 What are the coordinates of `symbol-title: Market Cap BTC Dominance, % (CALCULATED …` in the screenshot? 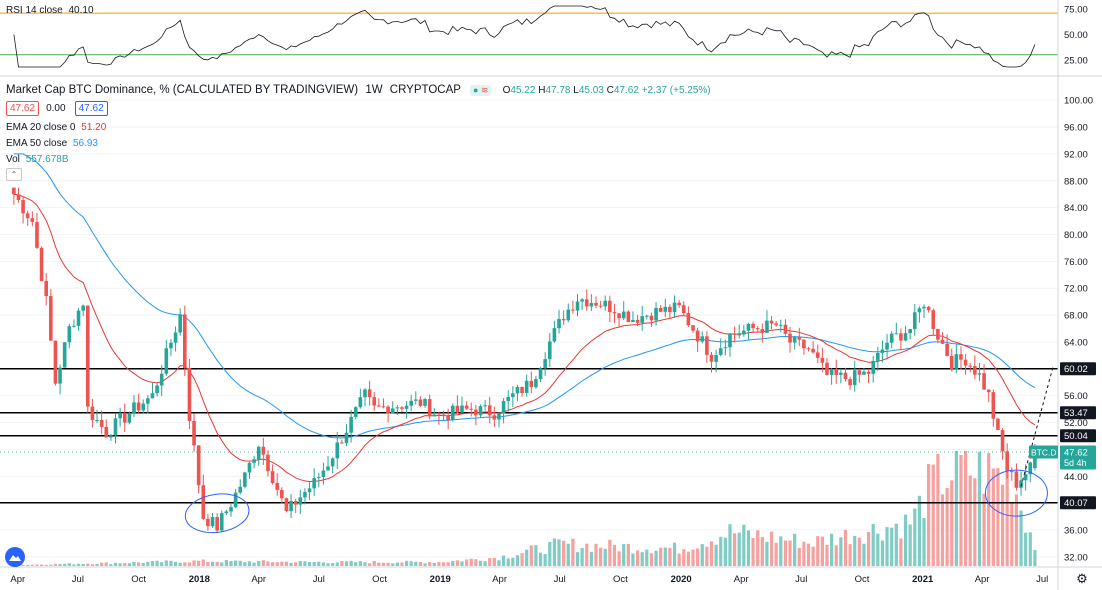 It's located at (182, 90).